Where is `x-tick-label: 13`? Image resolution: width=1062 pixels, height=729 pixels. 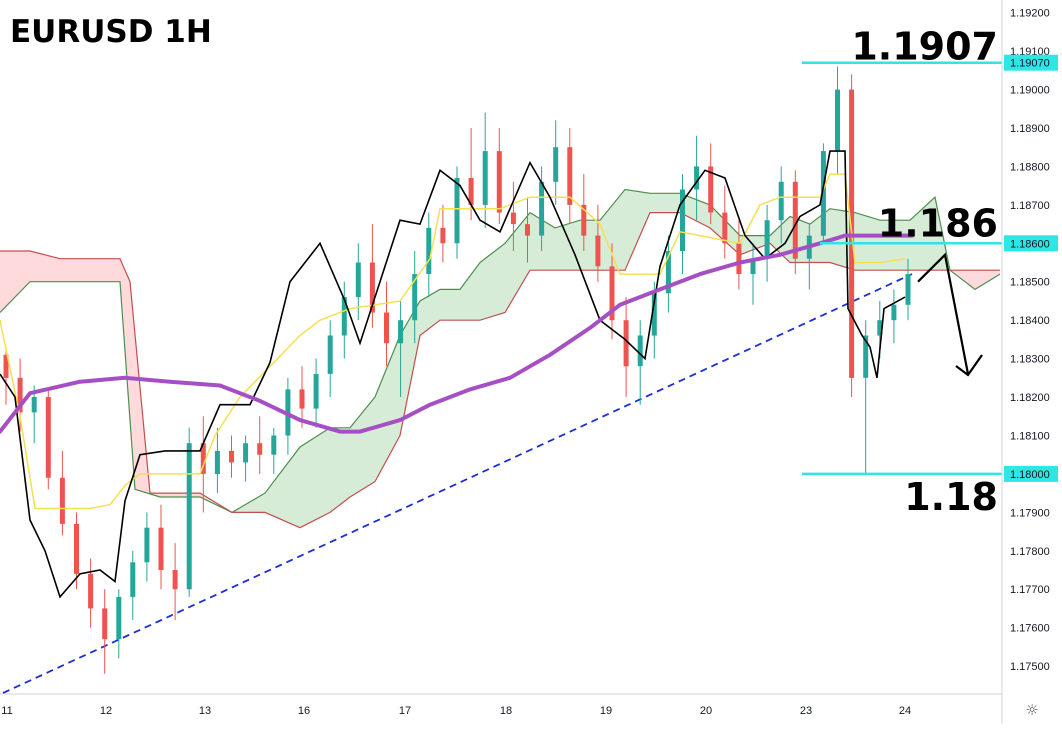 x-tick-label: 13 is located at coordinates (205, 711).